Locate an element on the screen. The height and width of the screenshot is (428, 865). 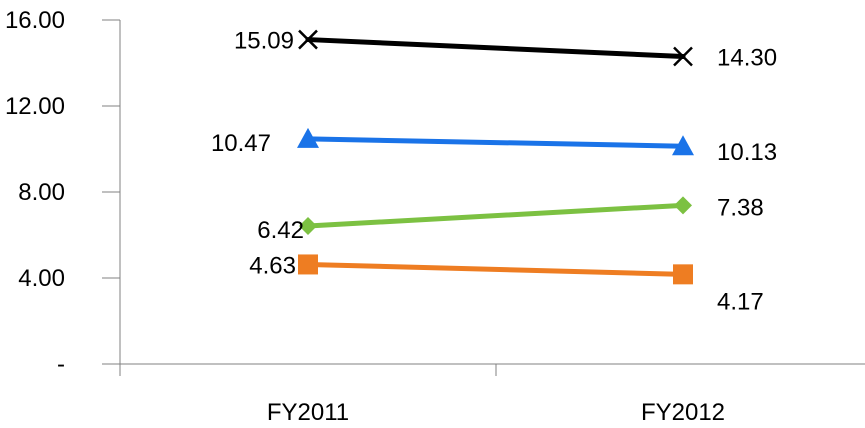
y-tick-label: 12.00 is located at coordinates (35, 106).